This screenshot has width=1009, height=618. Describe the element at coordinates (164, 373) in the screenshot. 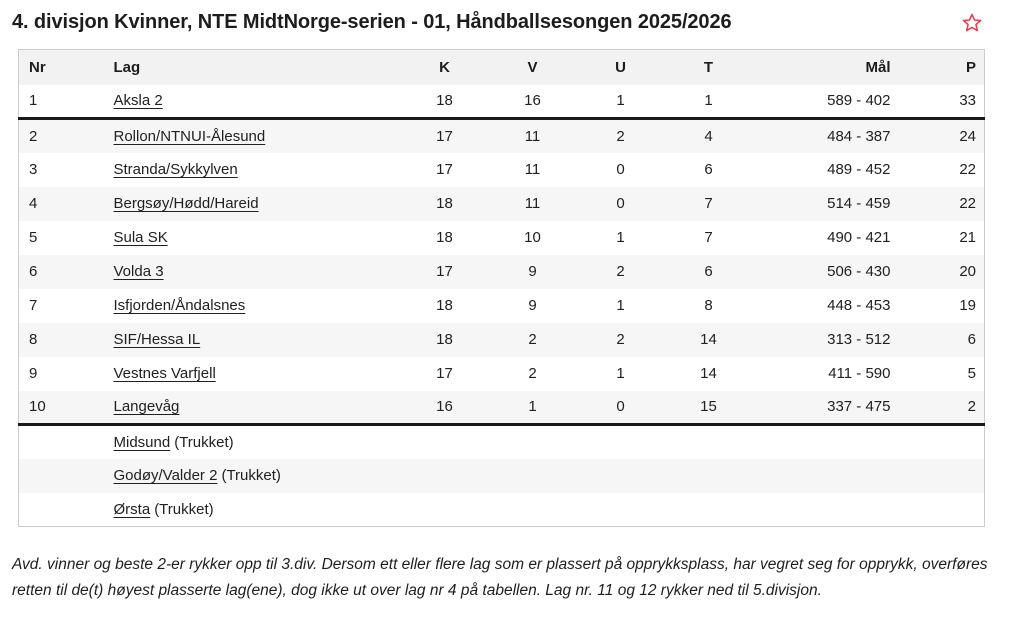

I see `team-link: Vestnes Varfjell` at that location.